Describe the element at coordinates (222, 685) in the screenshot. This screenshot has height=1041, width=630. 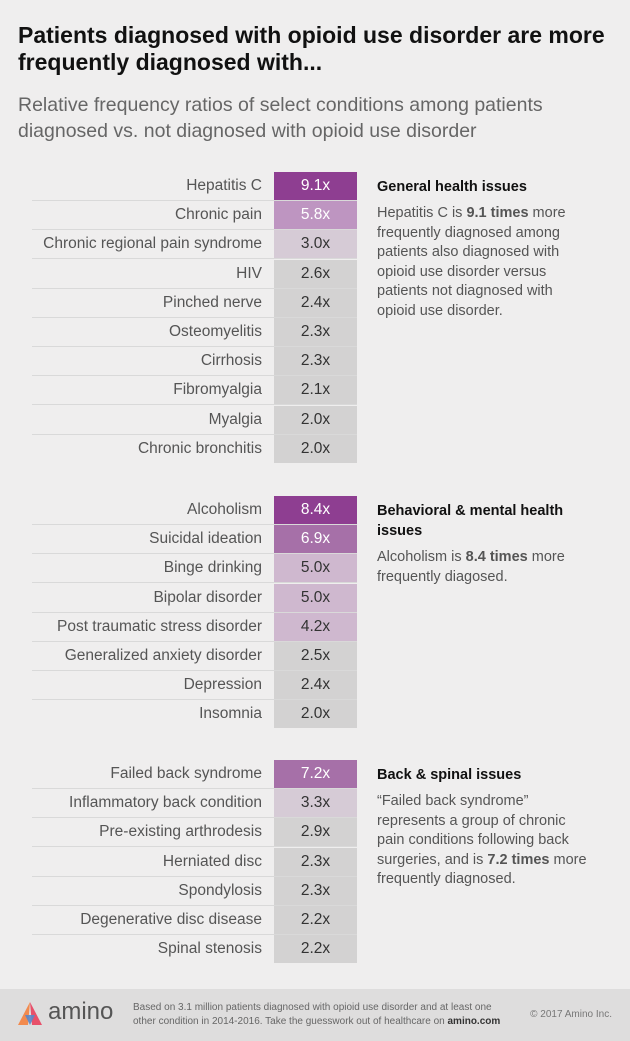
I see `category-label: Depression` at that location.